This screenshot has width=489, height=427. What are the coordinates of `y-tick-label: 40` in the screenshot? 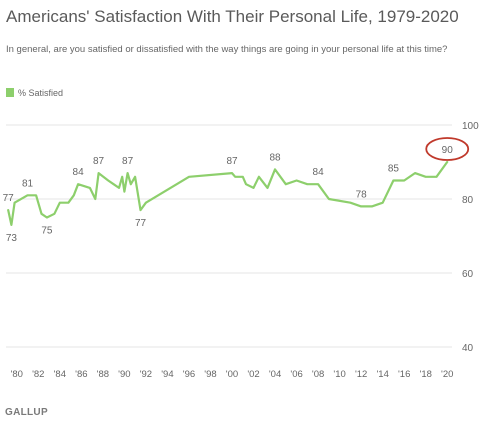 It's located at (468, 348).